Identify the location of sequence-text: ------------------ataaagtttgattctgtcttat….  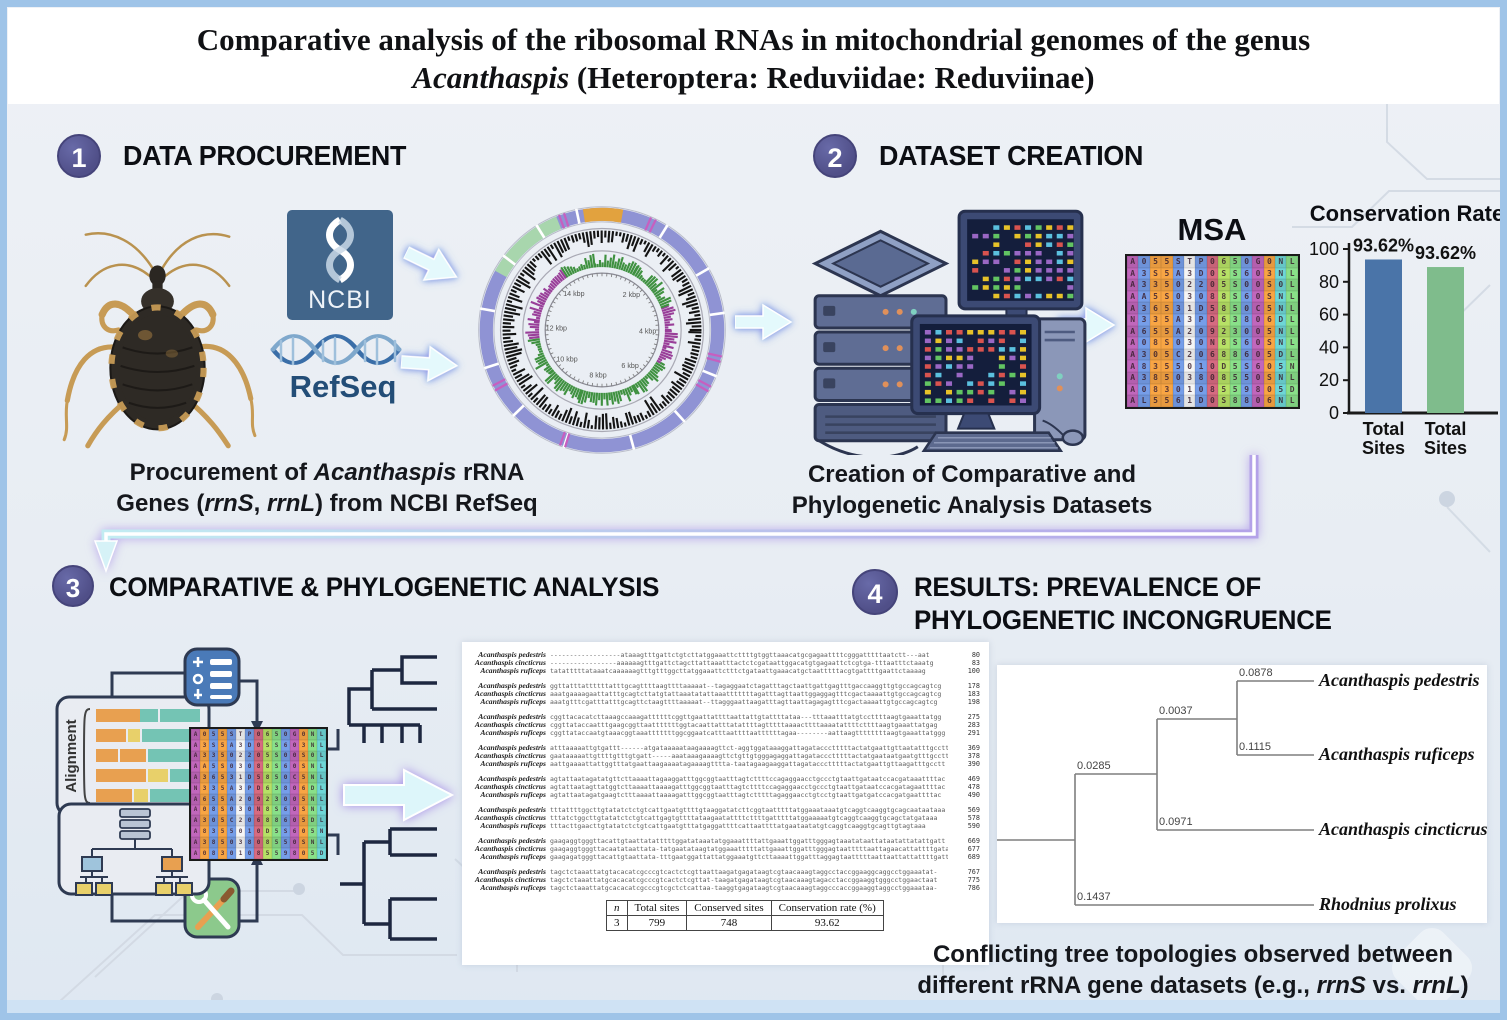
(740, 655).